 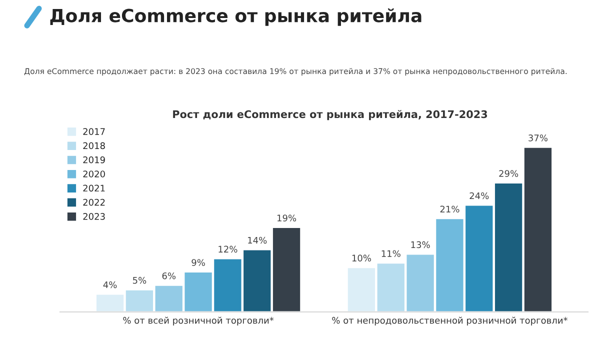 What do you see at coordinates (450, 209) in the screenshot?
I see `data-label: 21%` at bounding box center [450, 209].